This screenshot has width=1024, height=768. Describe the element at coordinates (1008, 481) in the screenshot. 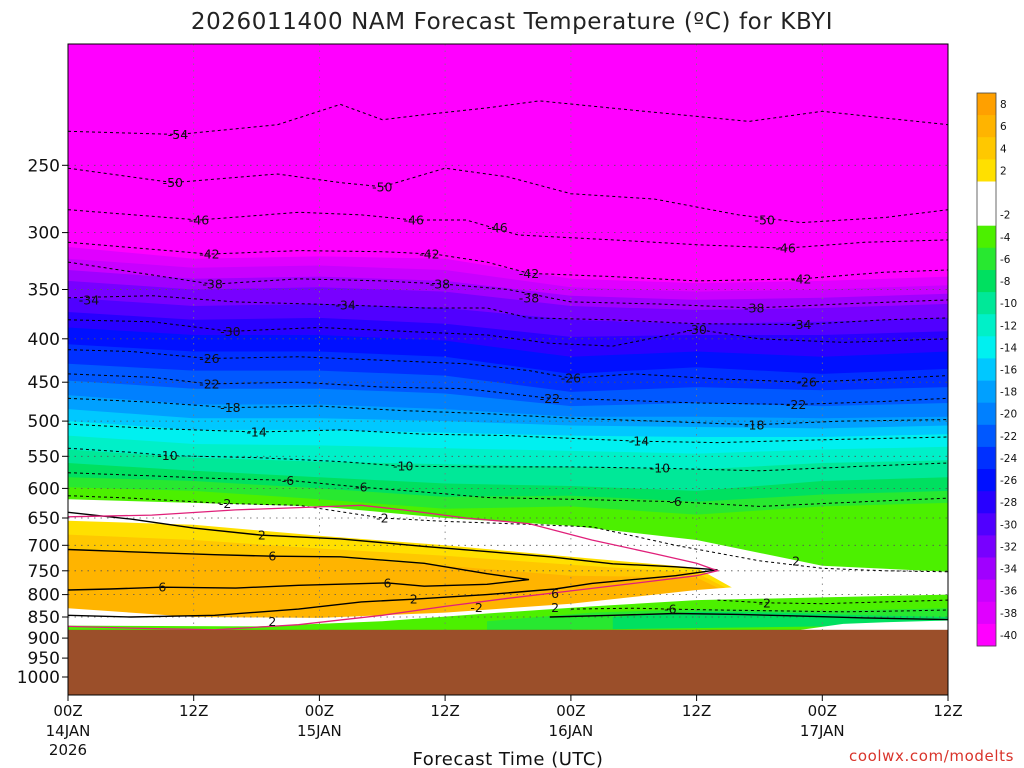

I see `colorbar-label: -26` at that location.